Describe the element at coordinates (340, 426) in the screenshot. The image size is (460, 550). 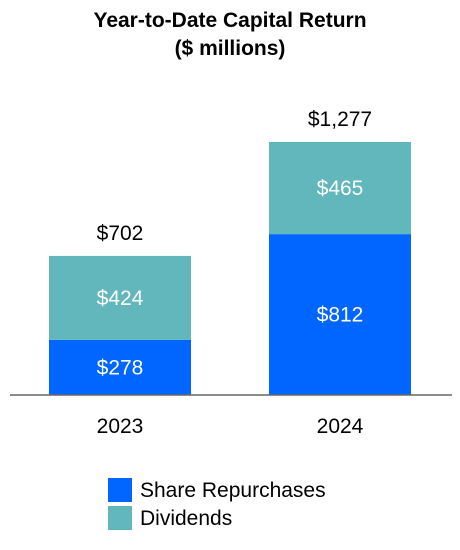
I see `x-tick-label-2024: 2024` at that location.